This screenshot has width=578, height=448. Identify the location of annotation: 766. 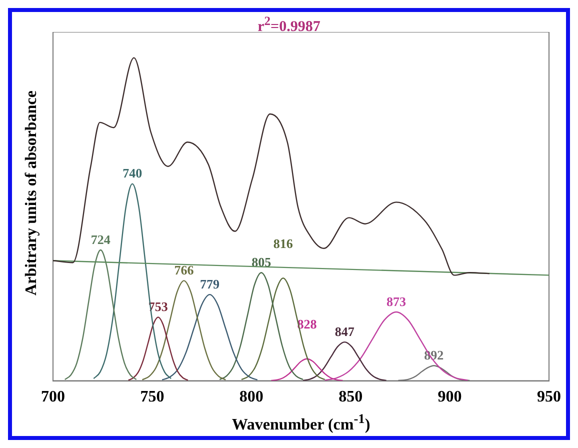
(184, 270).